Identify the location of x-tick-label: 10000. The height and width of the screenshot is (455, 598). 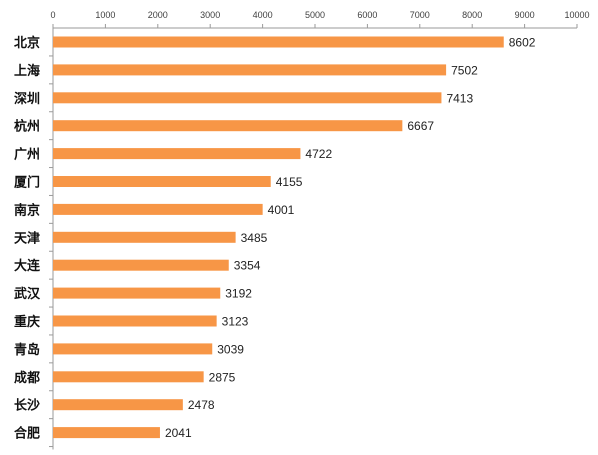
(576, 15).